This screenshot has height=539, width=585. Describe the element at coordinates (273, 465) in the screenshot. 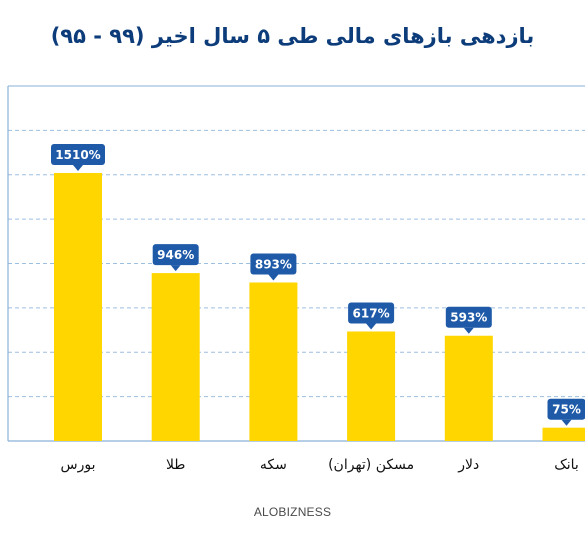

I see `category-label-3: سکه` at that location.